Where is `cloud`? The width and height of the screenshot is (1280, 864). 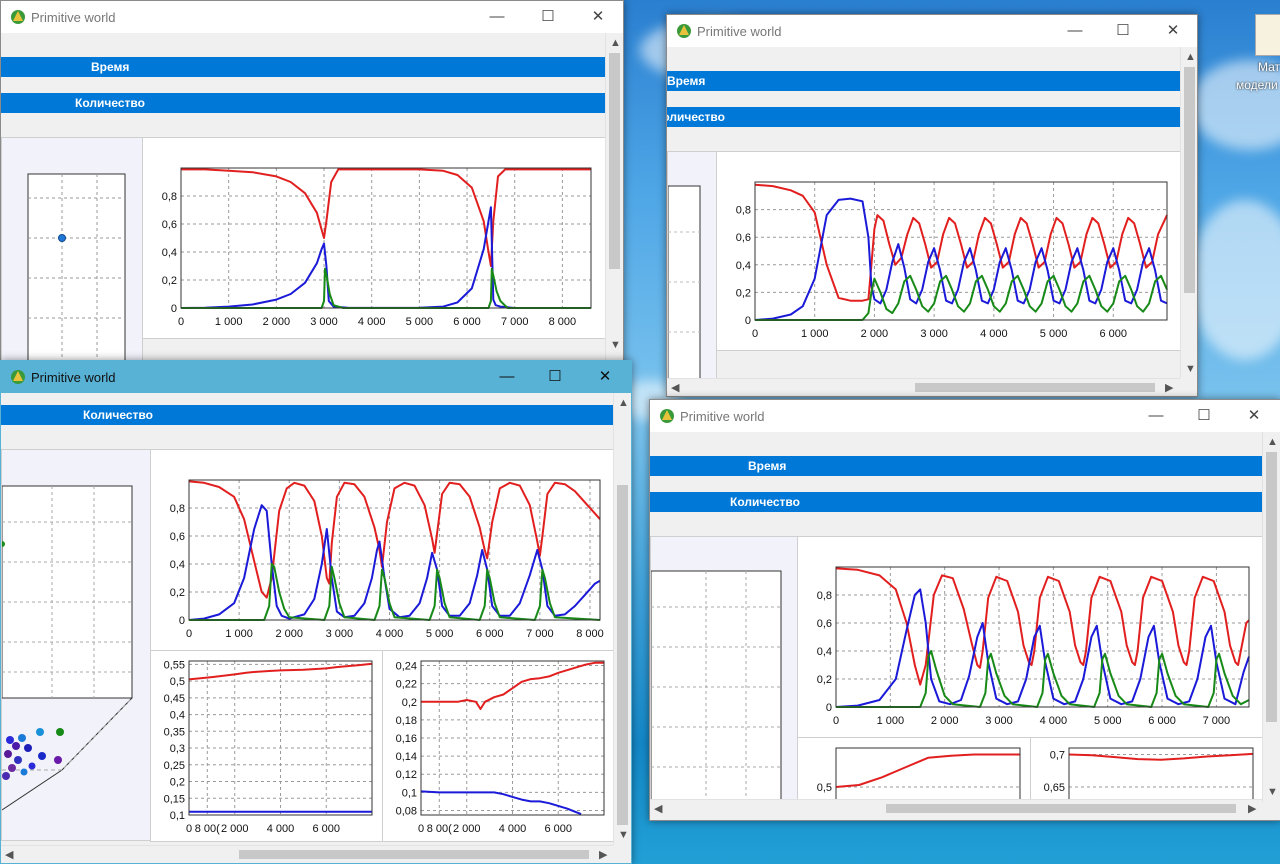
cloud is located at coordinates (1235, 105).